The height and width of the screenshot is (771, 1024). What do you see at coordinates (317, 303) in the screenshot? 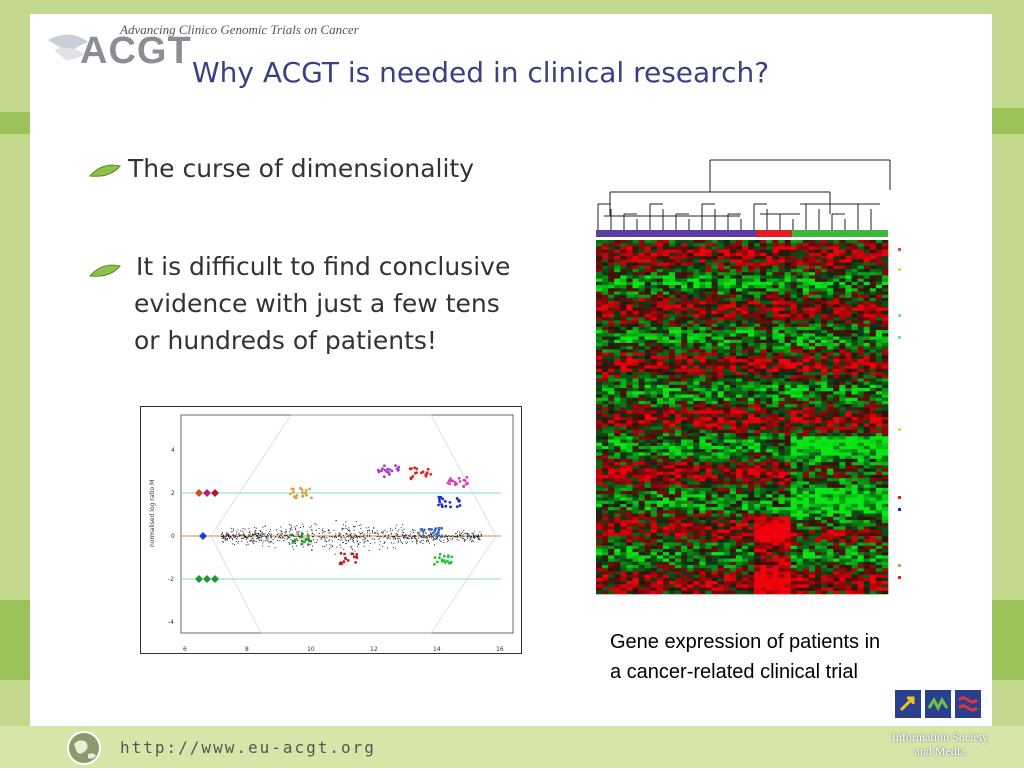
I see `bullet-2-line-2: evidence with just a few tens` at bounding box center [317, 303].